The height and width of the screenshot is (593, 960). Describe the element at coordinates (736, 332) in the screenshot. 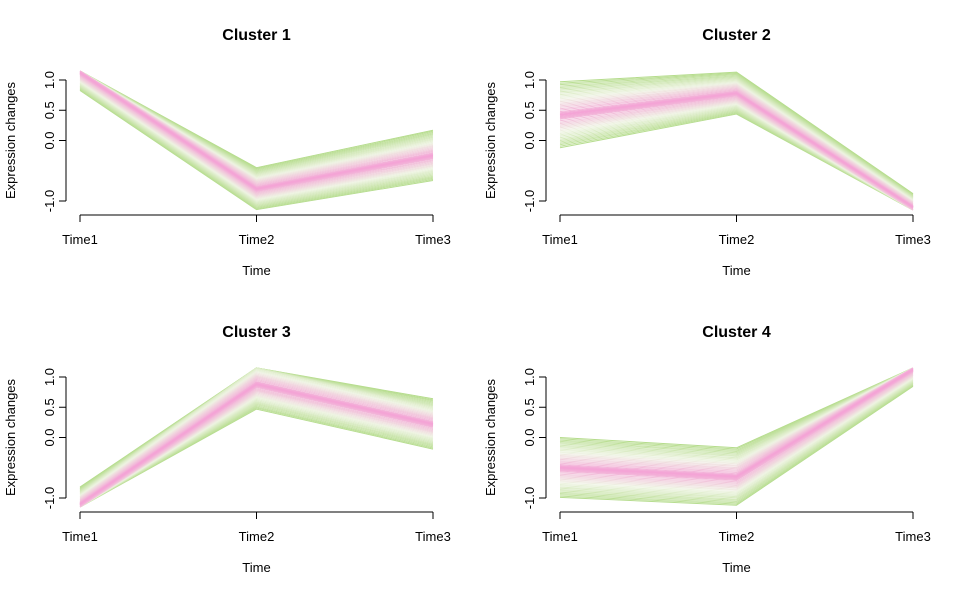

I see `panel-title: Cluster 4` at that location.